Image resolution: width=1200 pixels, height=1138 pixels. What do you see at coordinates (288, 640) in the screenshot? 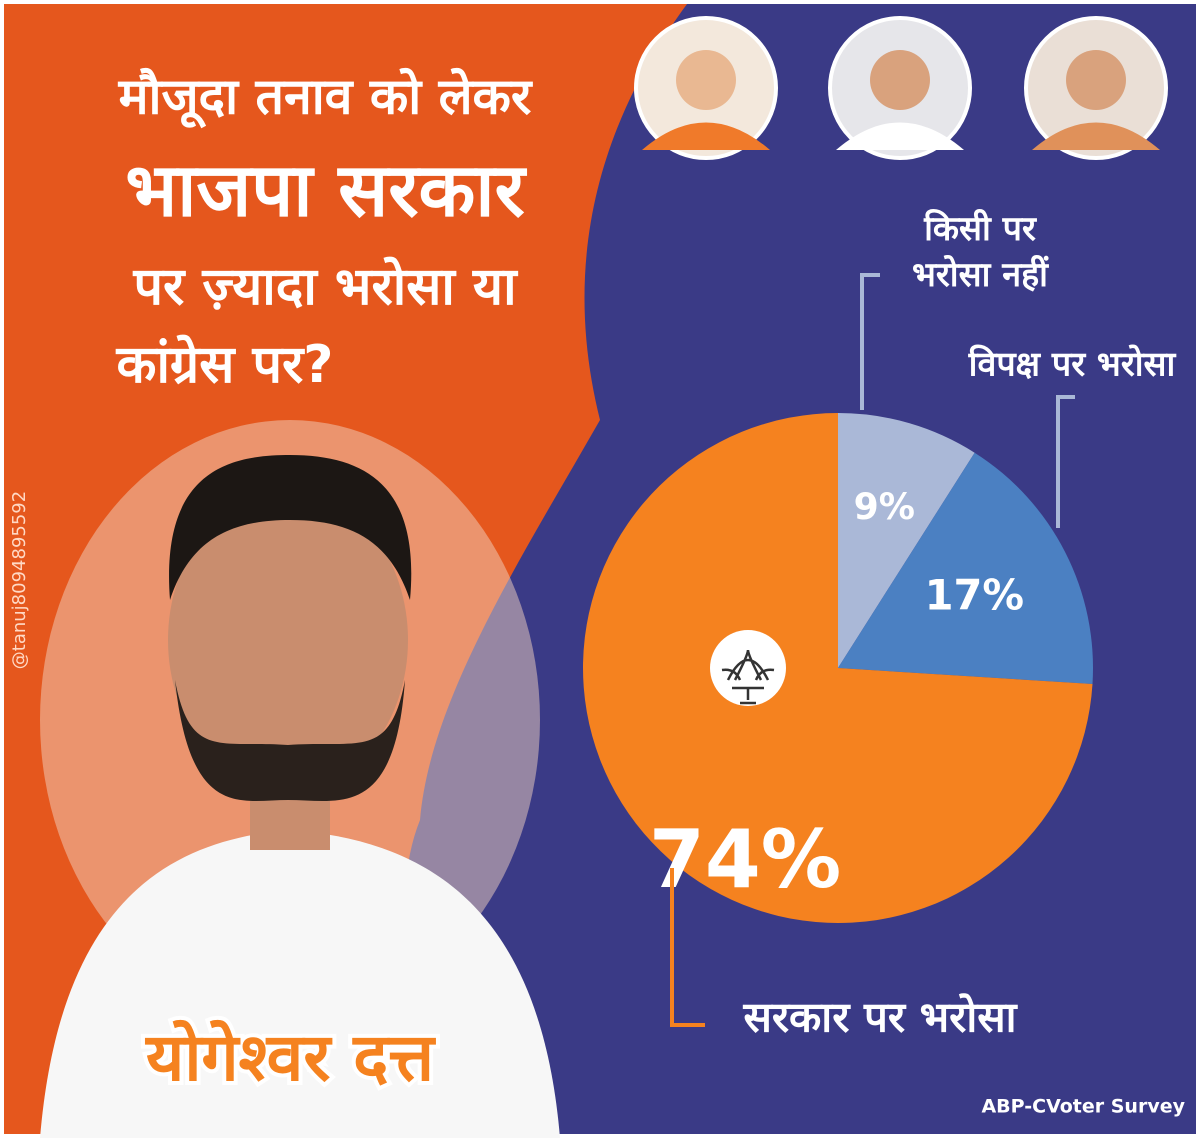
I see `person-face` at bounding box center [288, 640].